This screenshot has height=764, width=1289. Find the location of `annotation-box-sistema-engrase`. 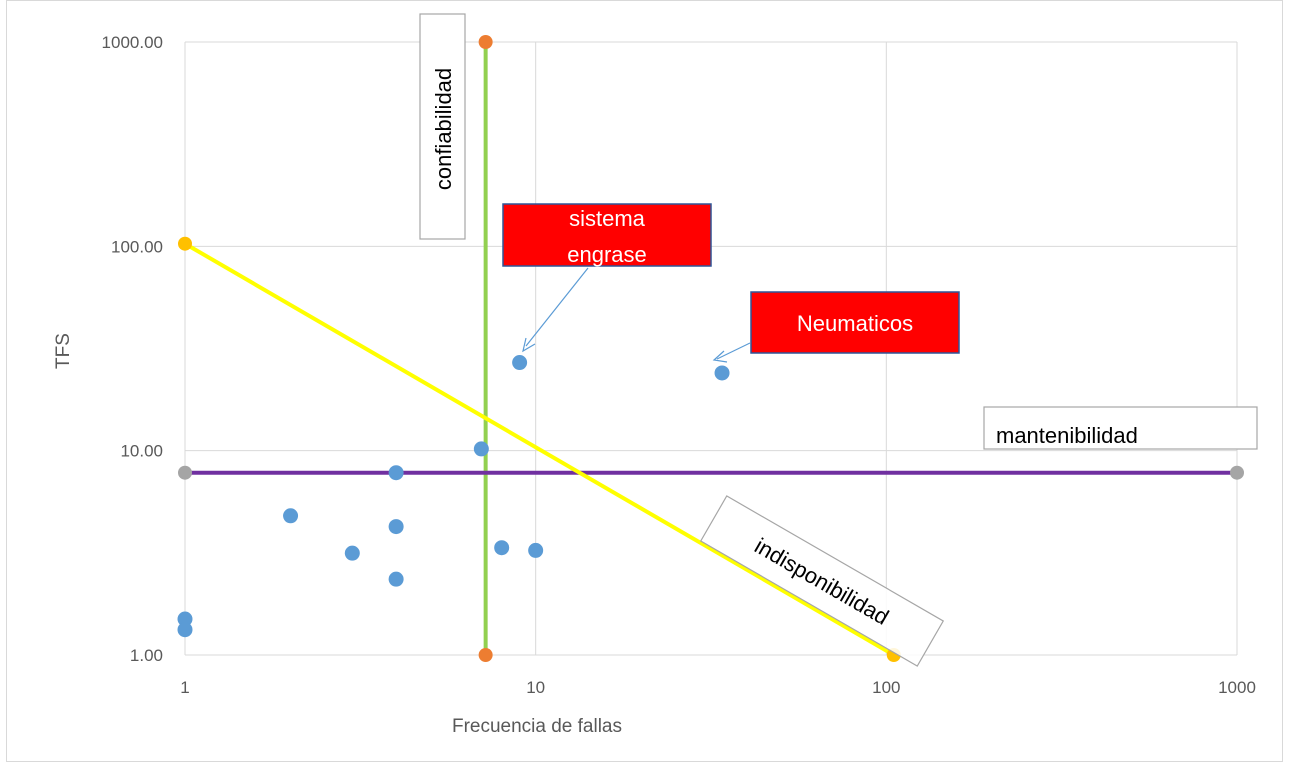

annotation-box-sistema-engrase is located at coordinates (607, 235).